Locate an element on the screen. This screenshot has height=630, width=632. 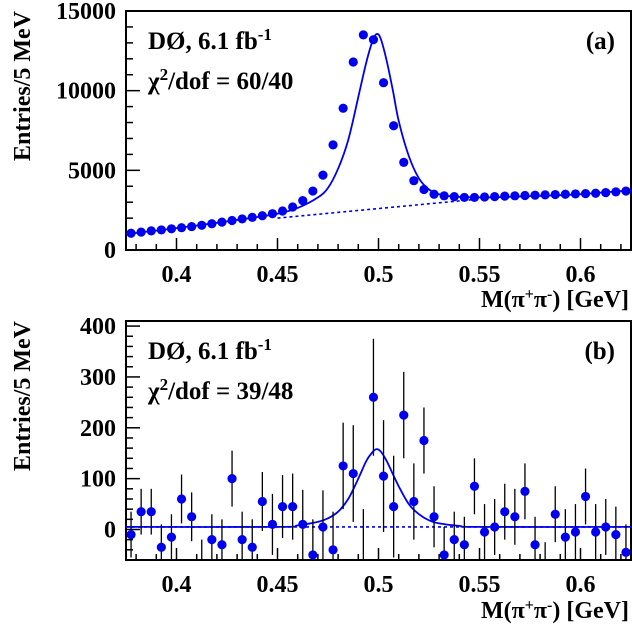
x-axis-label-part: ) [GeV] is located at coordinates (590, 611).